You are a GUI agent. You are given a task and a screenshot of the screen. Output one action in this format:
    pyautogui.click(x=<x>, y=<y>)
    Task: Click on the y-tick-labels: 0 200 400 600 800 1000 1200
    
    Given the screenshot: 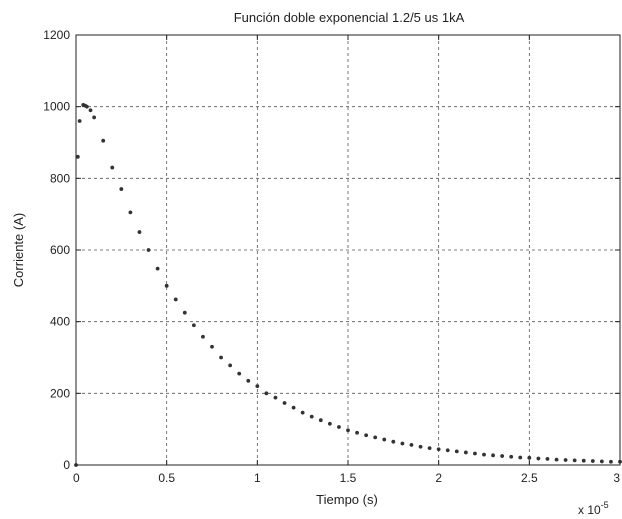 What is the action you would take?
    pyautogui.click(x=56, y=250)
    